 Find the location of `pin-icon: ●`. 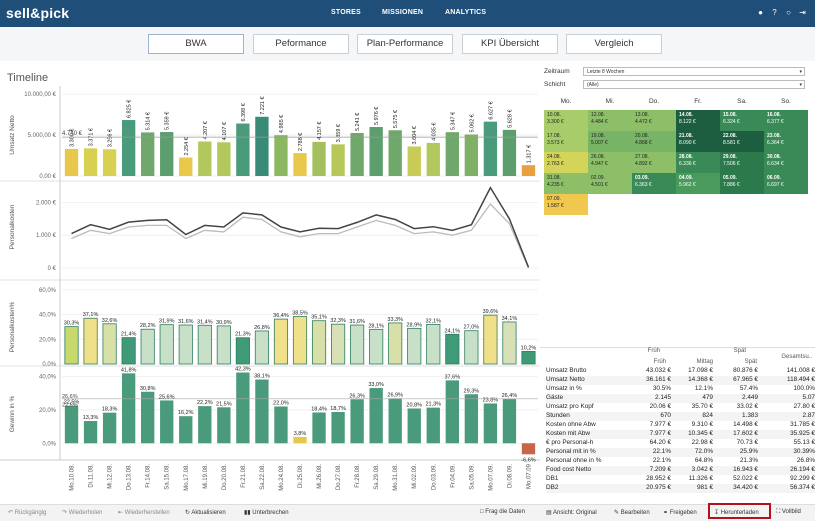

pin-icon: ● is located at coordinates (760, 12).